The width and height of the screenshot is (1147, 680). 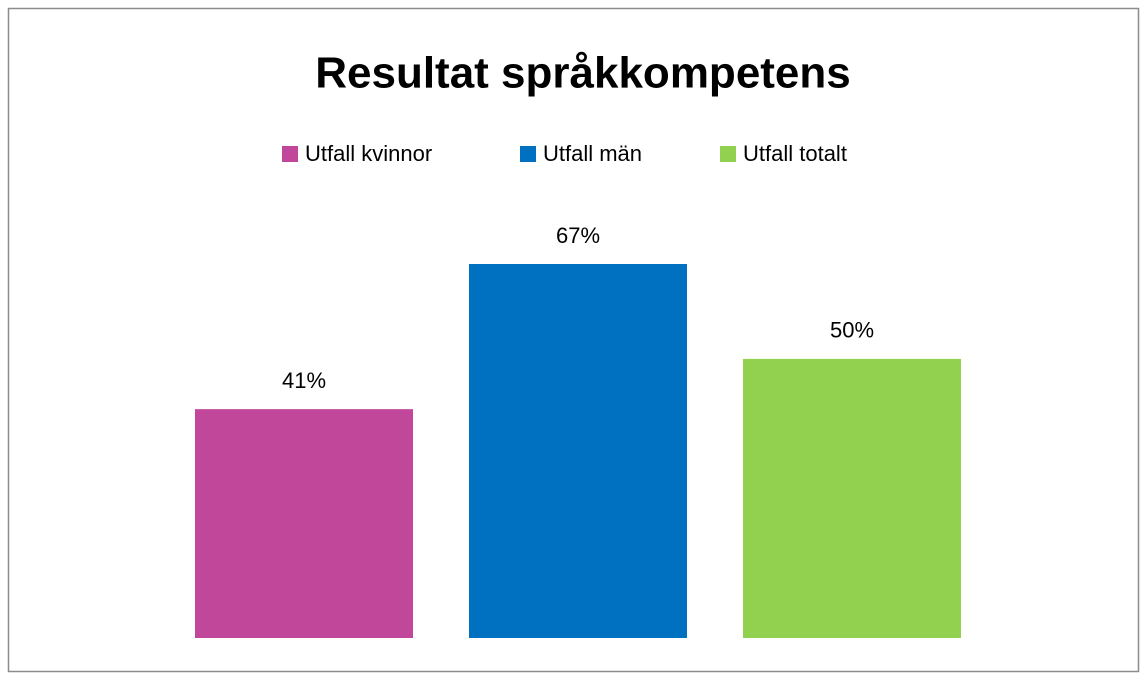 I want to click on legend-label: Utfall kvinnor, so click(x=368, y=153).